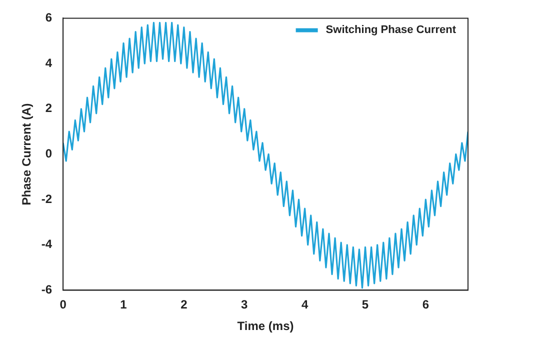  What do you see at coordinates (48, 108) in the screenshot?
I see `y-tick-label: 2` at bounding box center [48, 108].